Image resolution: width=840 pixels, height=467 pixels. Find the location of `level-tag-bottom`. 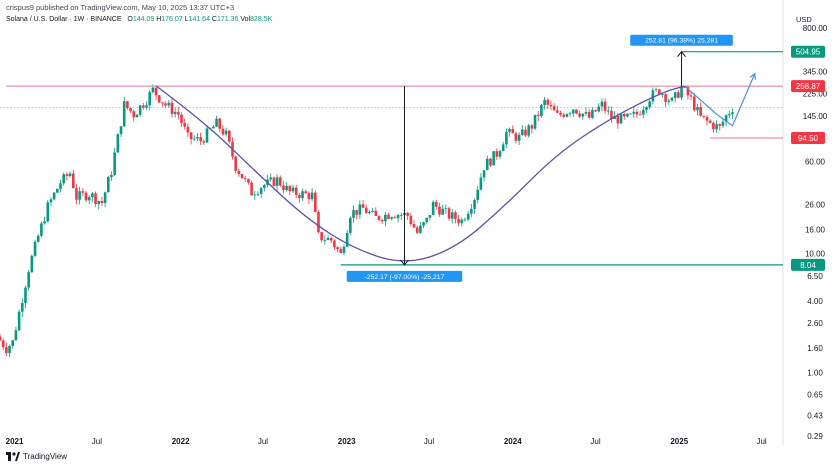

level-tag-bottom is located at coordinates (808, 264).